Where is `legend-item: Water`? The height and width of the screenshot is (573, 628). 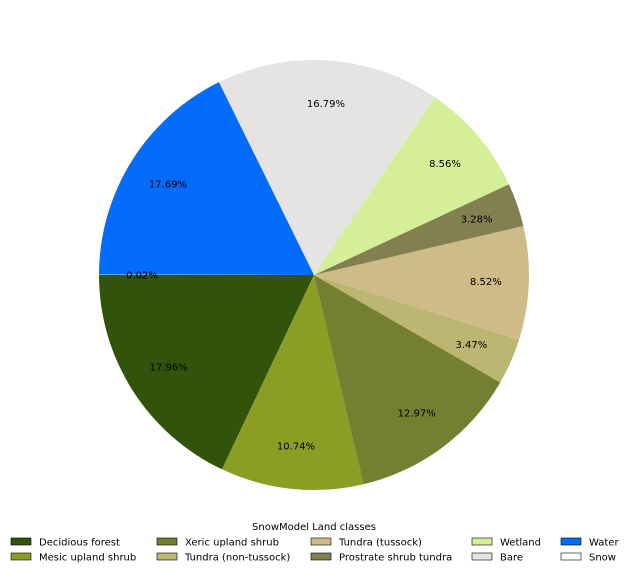
legend-item: Water is located at coordinates (589, 543).